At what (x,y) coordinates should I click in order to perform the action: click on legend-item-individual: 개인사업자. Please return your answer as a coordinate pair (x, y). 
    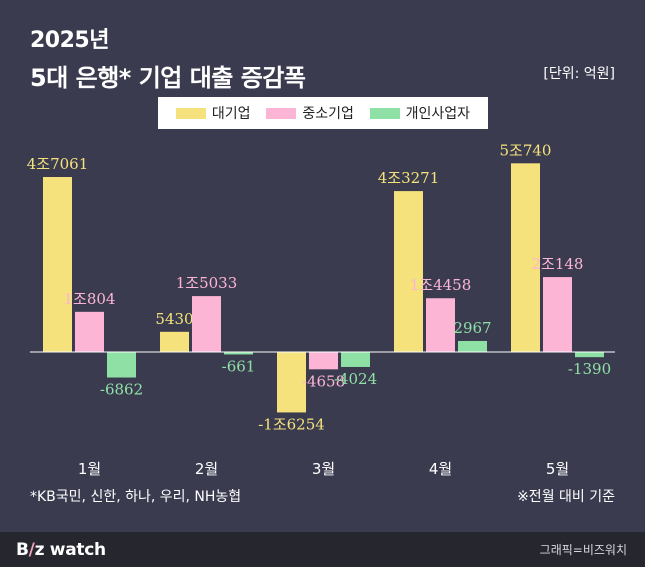
    Looking at the image, I should click on (420, 113).